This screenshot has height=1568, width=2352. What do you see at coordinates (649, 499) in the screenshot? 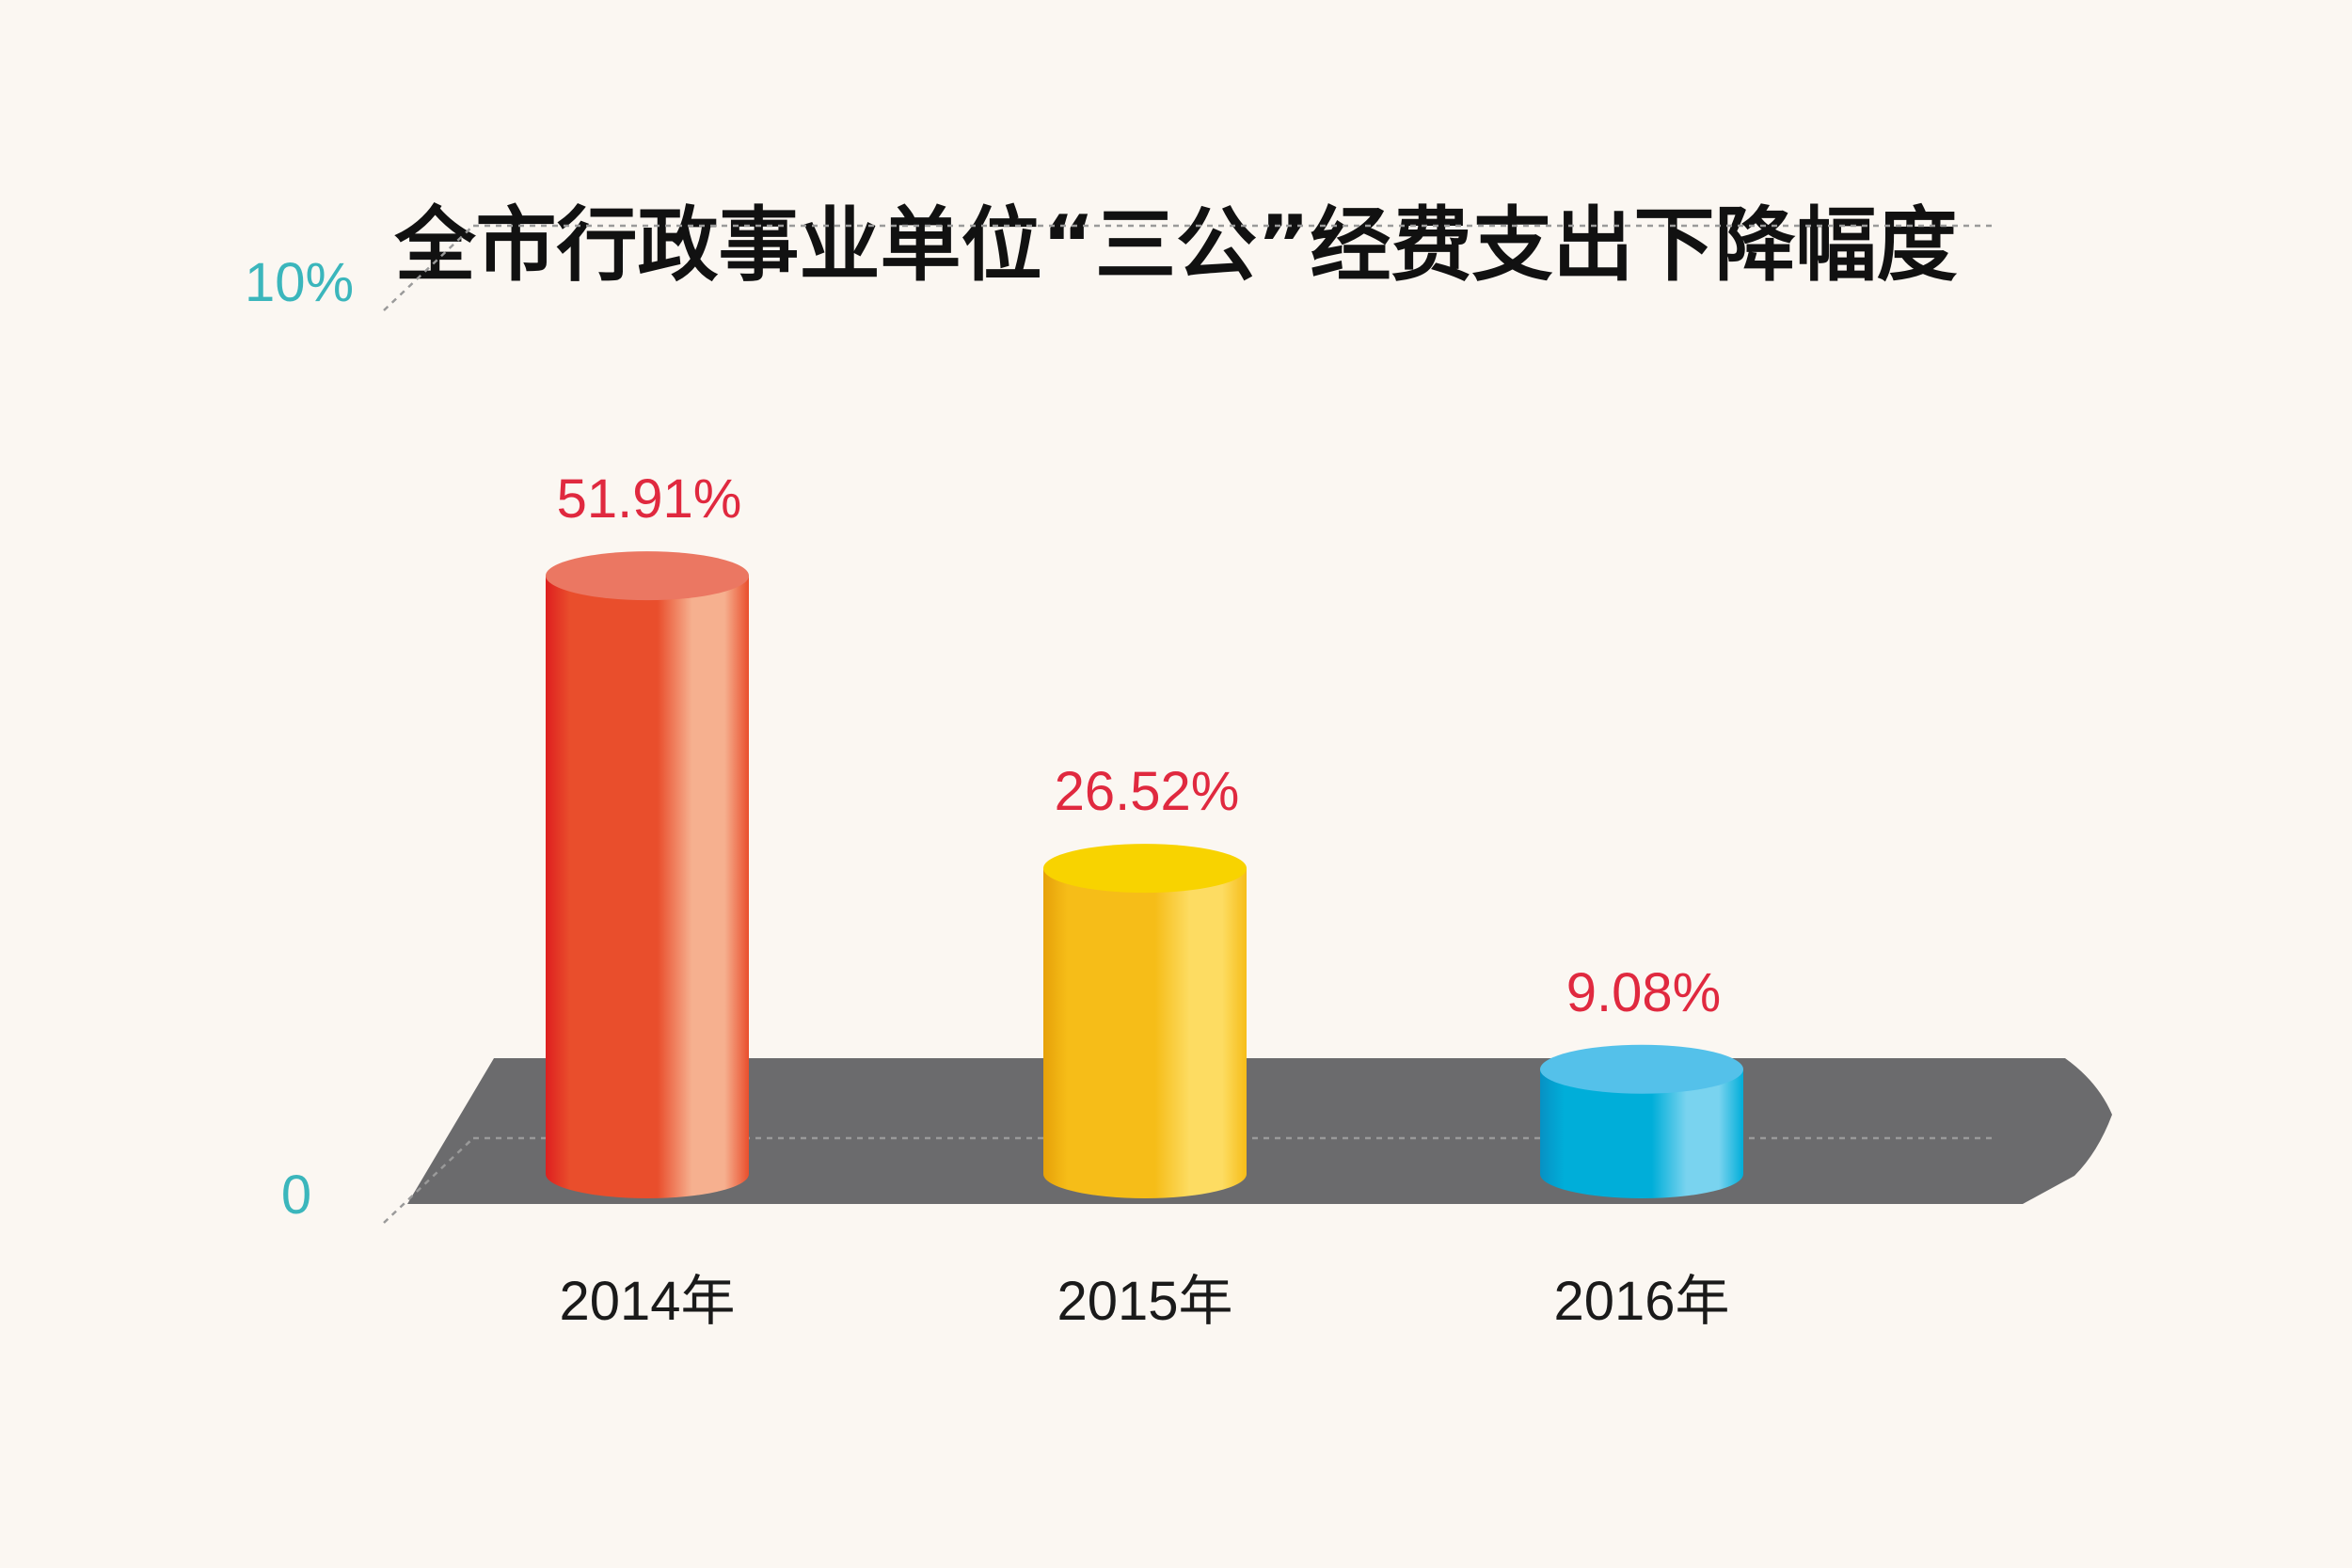
I see `data-label: 51.91%` at bounding box center [649, 499].